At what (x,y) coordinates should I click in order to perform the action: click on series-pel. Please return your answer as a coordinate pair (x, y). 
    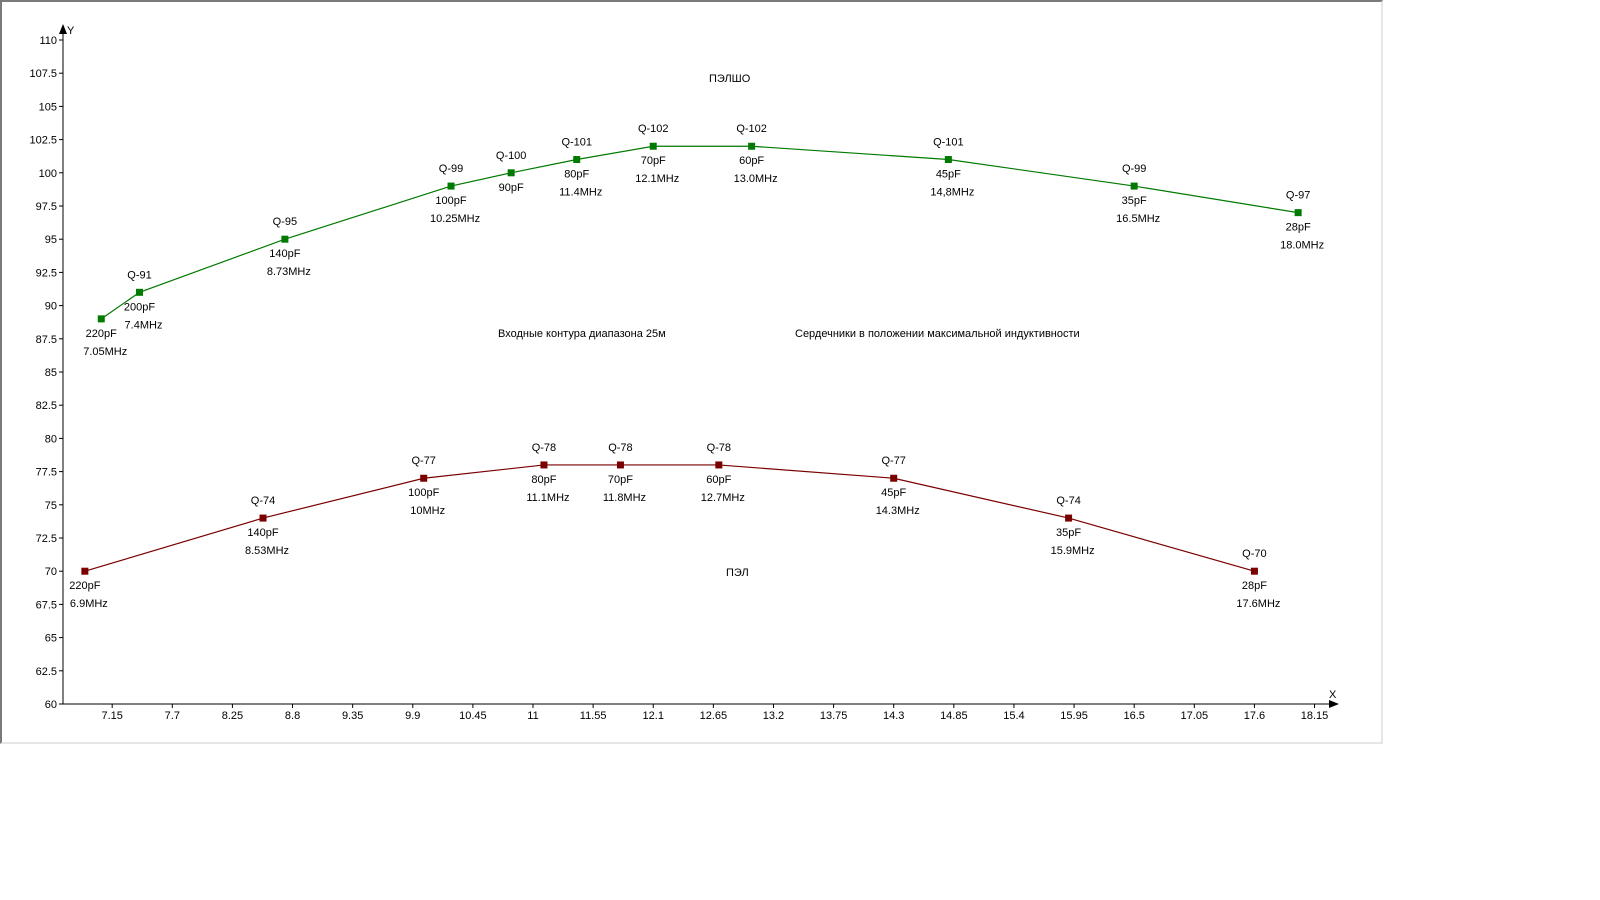
    Looking at the image, I should click on (669, 518).